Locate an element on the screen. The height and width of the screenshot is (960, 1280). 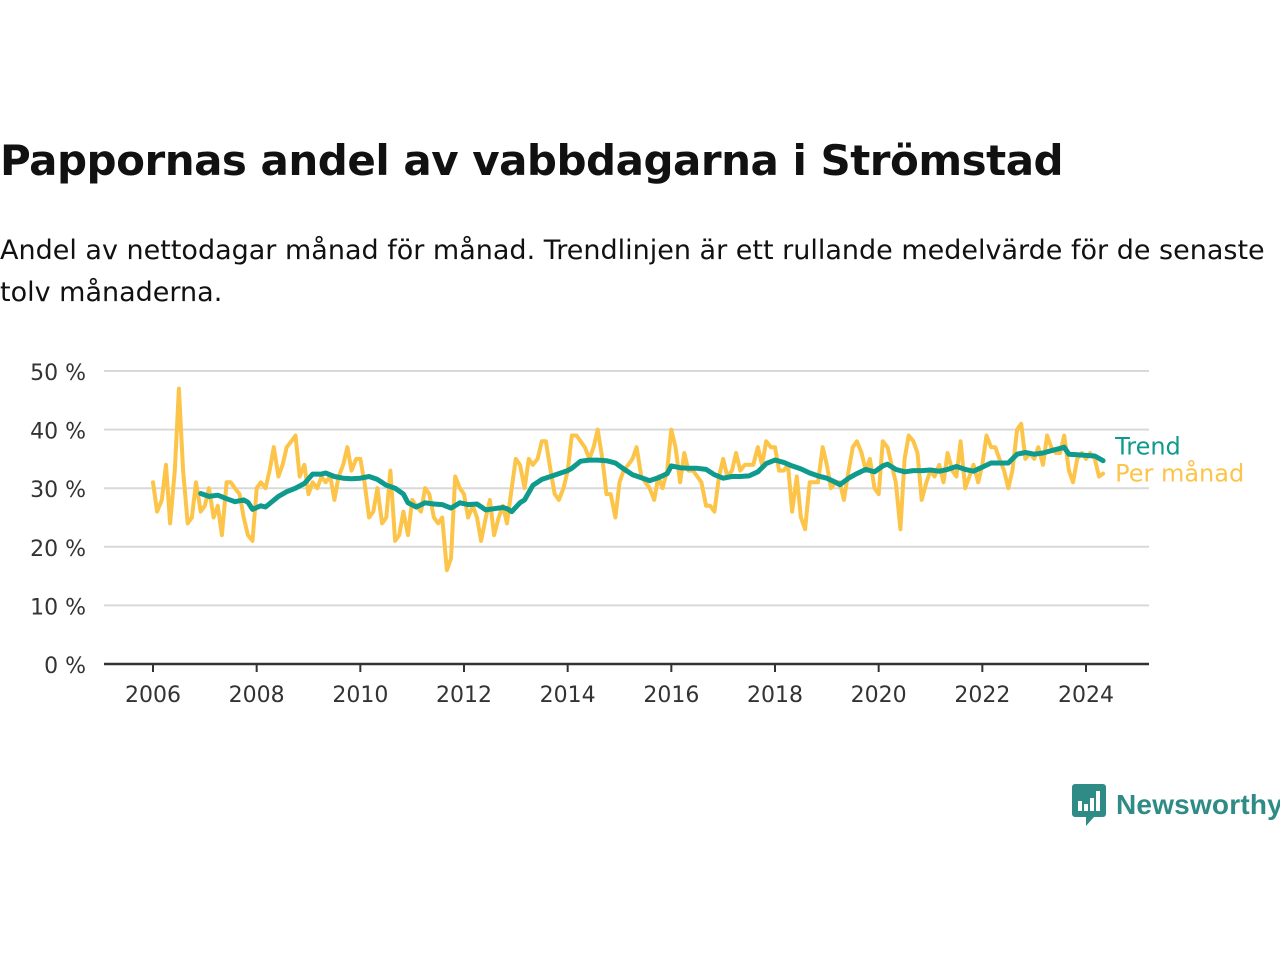
series-line-per-manad is located at coordinates (628, 479).